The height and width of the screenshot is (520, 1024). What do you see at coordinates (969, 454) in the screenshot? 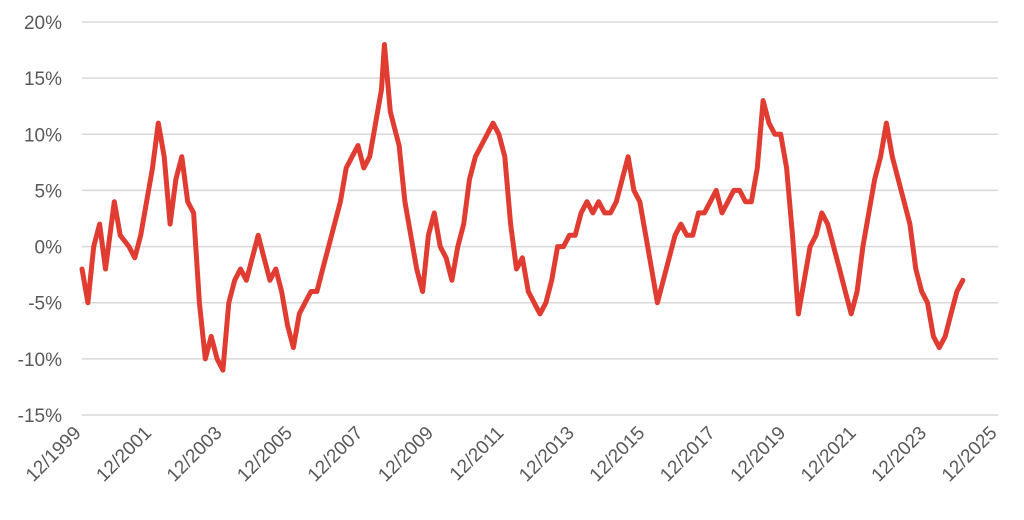
I see `x-tick-label: 12/2025` at bounding box center [969, 454].